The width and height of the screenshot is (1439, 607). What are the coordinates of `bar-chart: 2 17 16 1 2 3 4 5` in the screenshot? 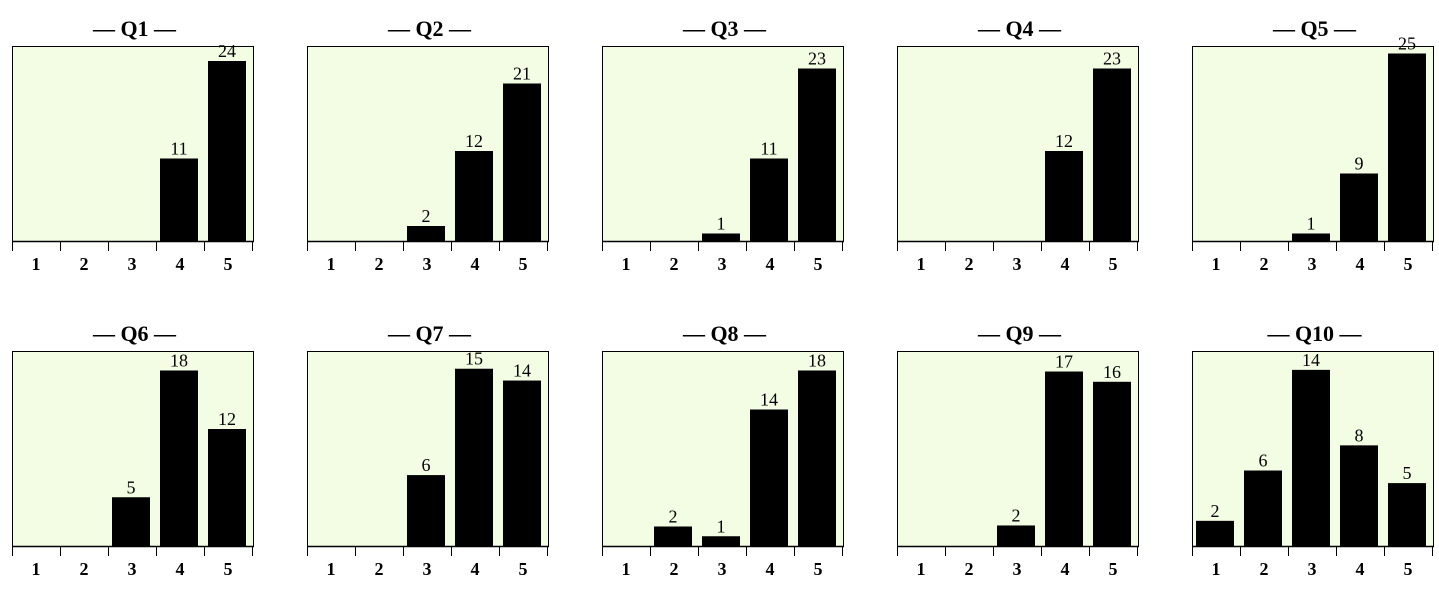 It's located at (1018, 465).